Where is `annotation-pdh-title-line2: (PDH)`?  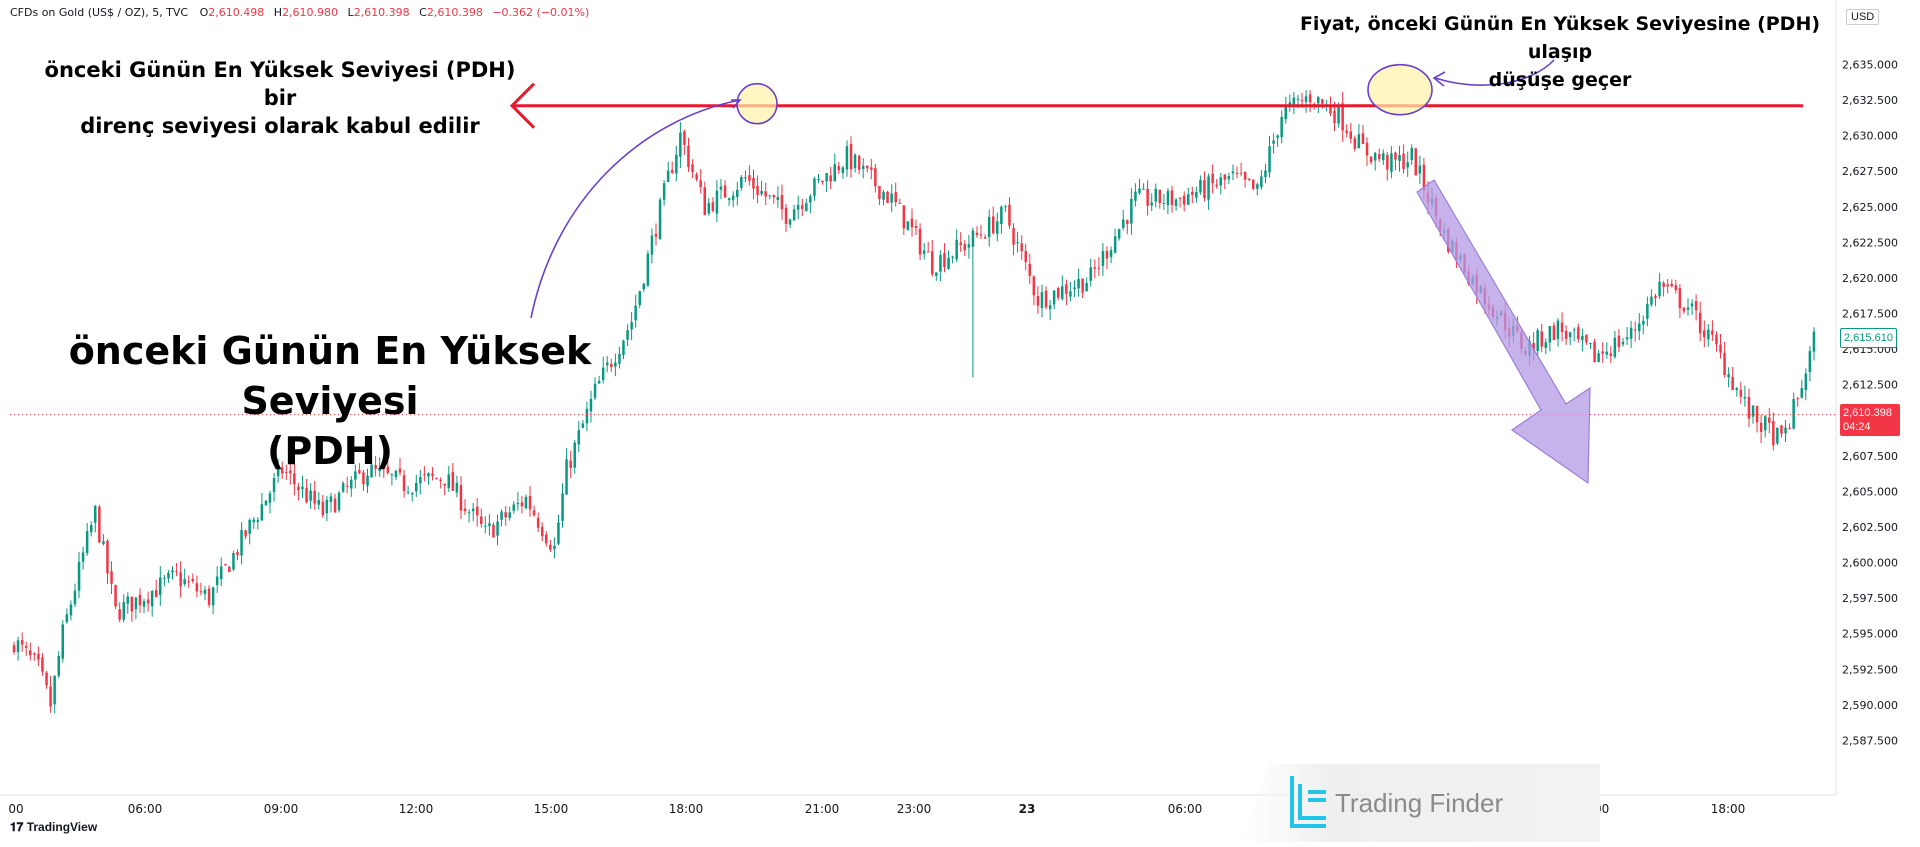
annotation-pdh-title-line2: (PDH) is located at coordinates (330, 451).